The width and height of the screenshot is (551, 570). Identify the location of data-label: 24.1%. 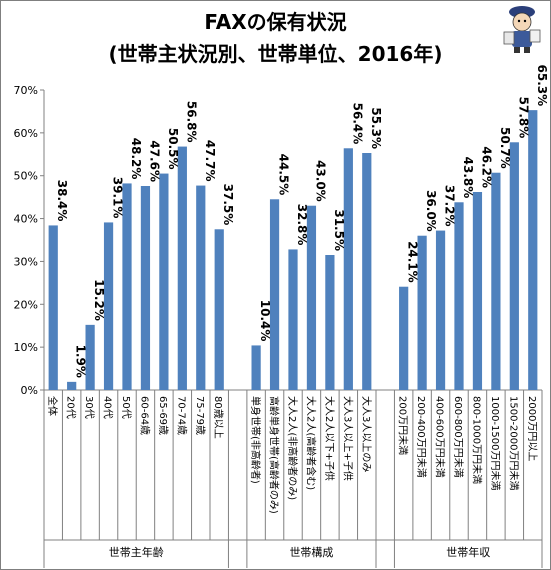
(413, 262).